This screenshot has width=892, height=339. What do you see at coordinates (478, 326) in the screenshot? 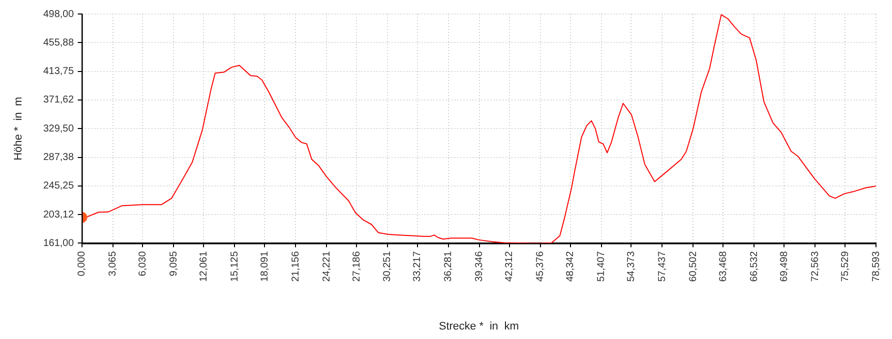
I see `x-axis-title: Strecke * in km` at bounding box center [478, 326].